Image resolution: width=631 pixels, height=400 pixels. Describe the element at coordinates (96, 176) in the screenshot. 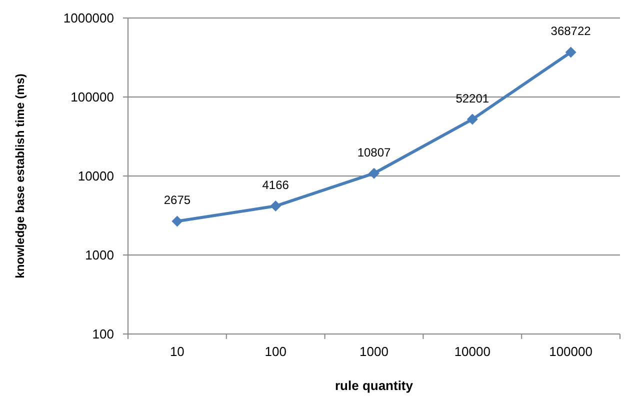

I see `y-tick-label: 10000` at that location.